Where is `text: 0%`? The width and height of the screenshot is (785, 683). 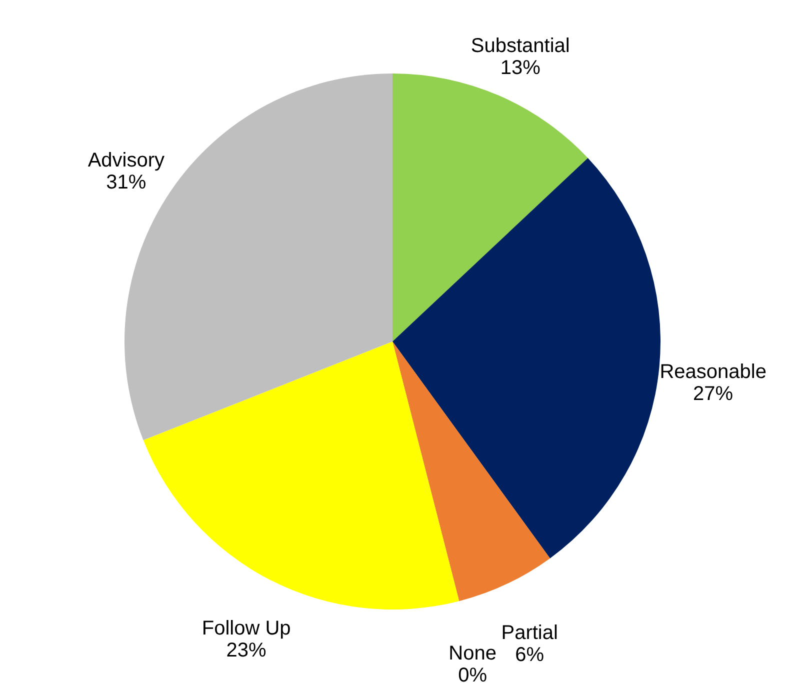
text: 0% is located at coordinates (473, 673).